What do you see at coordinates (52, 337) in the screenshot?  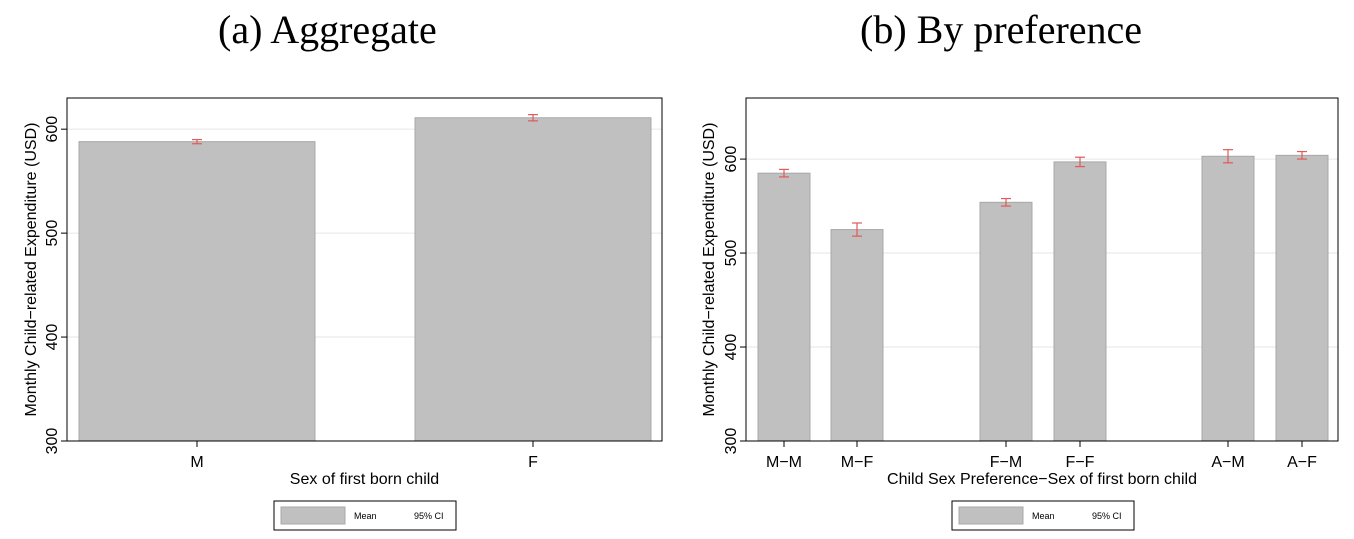 I see `ytick-label-a-1: 400` at bounding box center [52, 337].